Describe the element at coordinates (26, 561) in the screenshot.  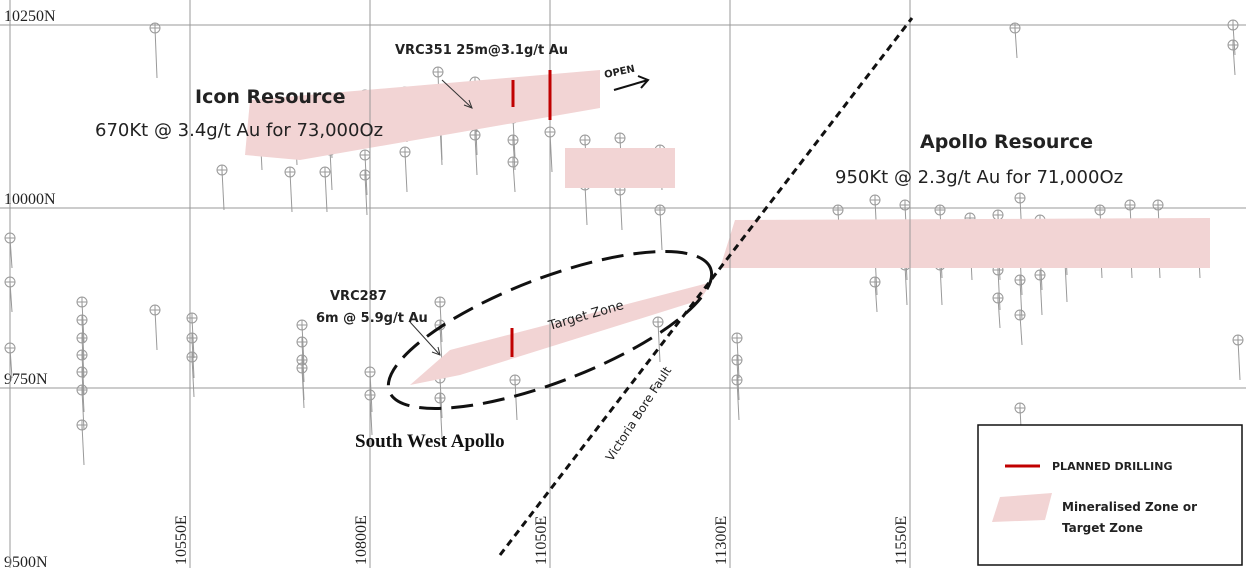
I see `northing-label: 9500N` at that location.